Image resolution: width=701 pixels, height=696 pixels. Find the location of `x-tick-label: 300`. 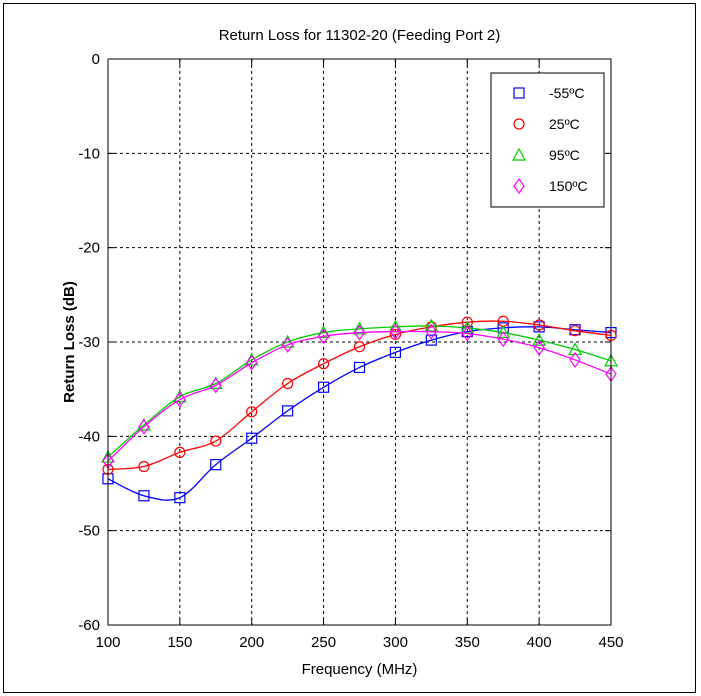

x-tick-label: 300 is located at coordinates (395, 642).